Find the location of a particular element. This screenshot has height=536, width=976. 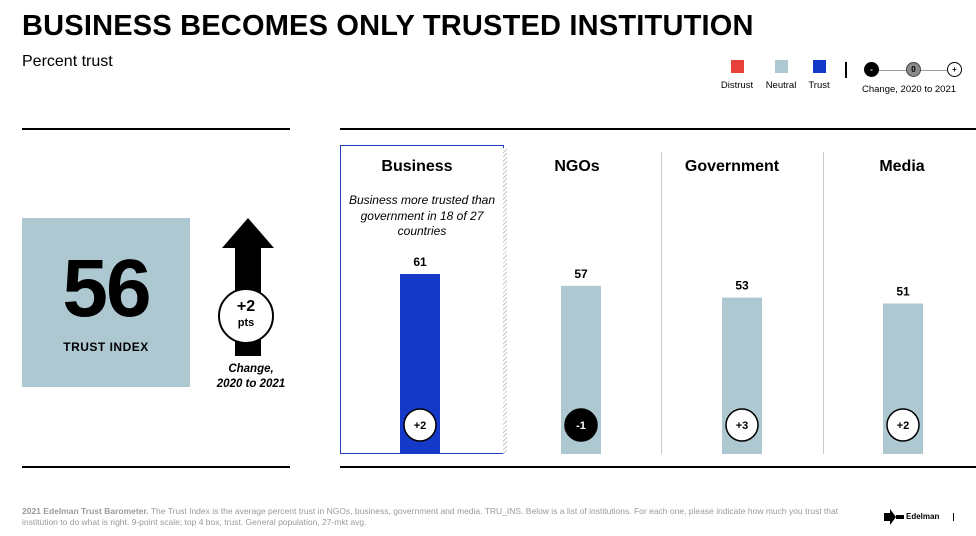

change-badge-media is located at coordinates (903, 425).